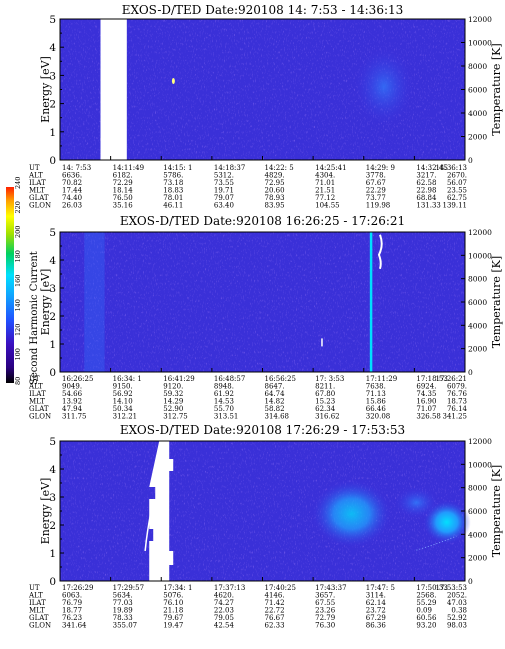 This screenshot has height=649, width=505. What do you see at coordinates (76, 168) in the screenshot?
I see `orbit-table-cell: 14: 7:53` at bounding box center [76, 168].